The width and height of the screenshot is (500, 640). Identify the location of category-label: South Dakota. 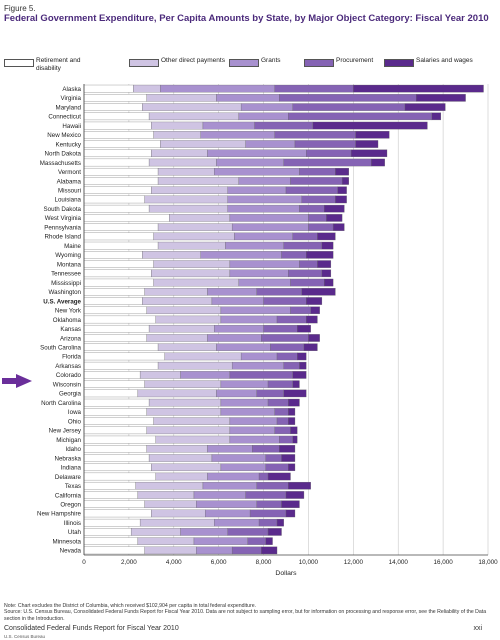
(63, 209).